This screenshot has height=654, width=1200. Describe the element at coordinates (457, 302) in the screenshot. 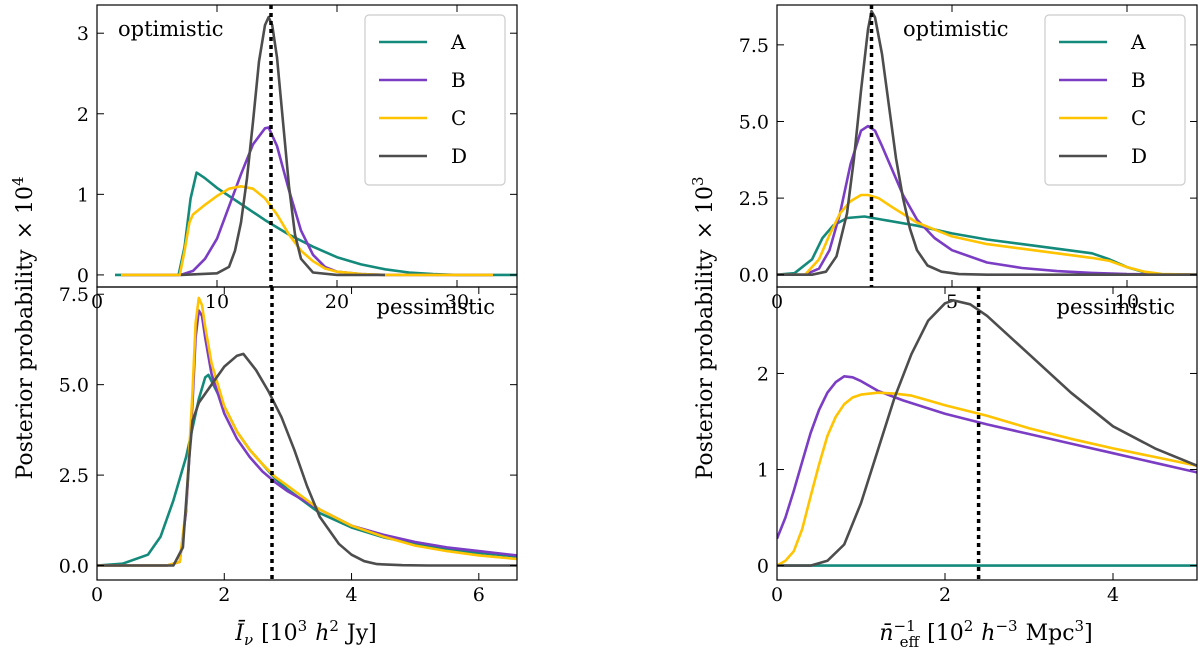

I see `x-tick-label: 30` at that location.